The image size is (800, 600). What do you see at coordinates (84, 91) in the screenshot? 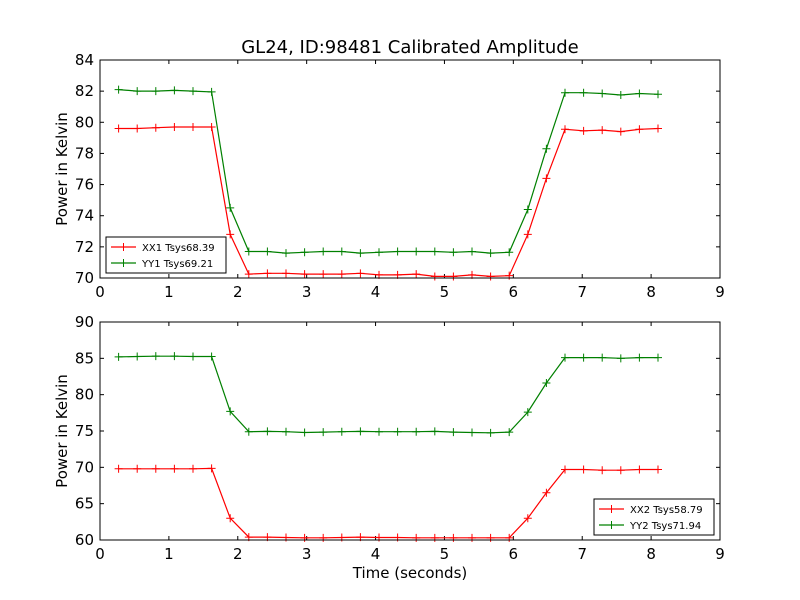
I see `y-tick-label: 82` at bounding box center [84, 91].